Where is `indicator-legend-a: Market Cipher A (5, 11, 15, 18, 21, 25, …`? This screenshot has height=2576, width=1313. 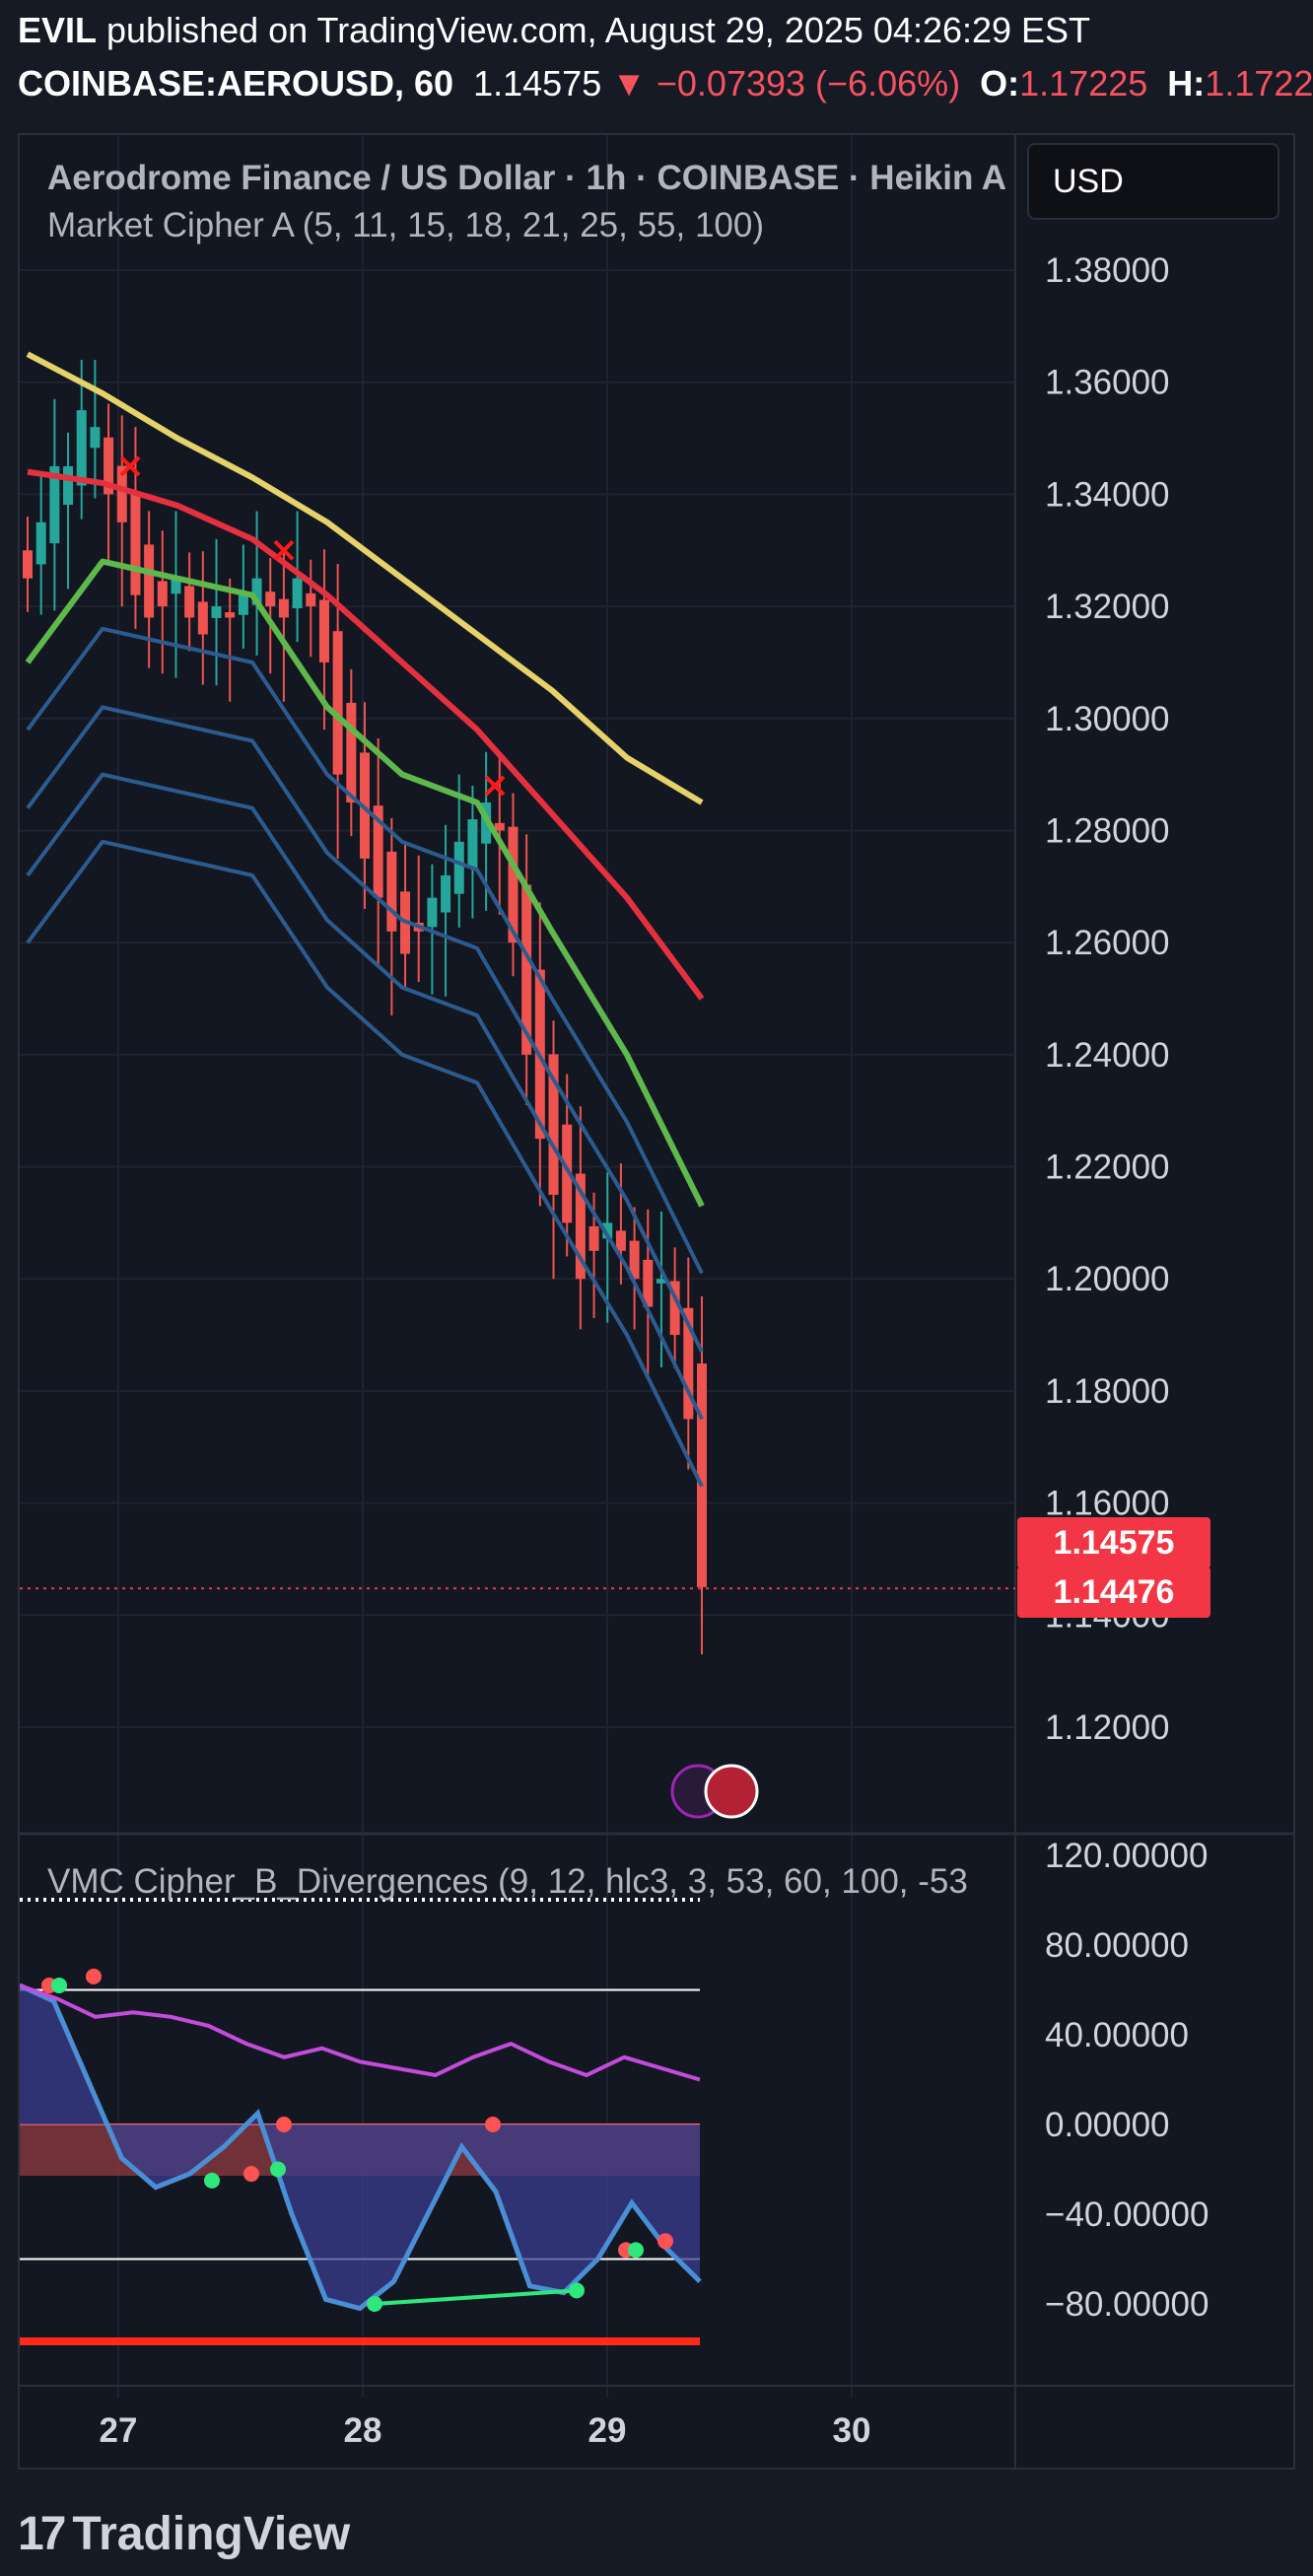 indicator-legend-a: Market Cipher A (5, 11, 15, 18, 21, 25, … is located at coordinates (406, 225).